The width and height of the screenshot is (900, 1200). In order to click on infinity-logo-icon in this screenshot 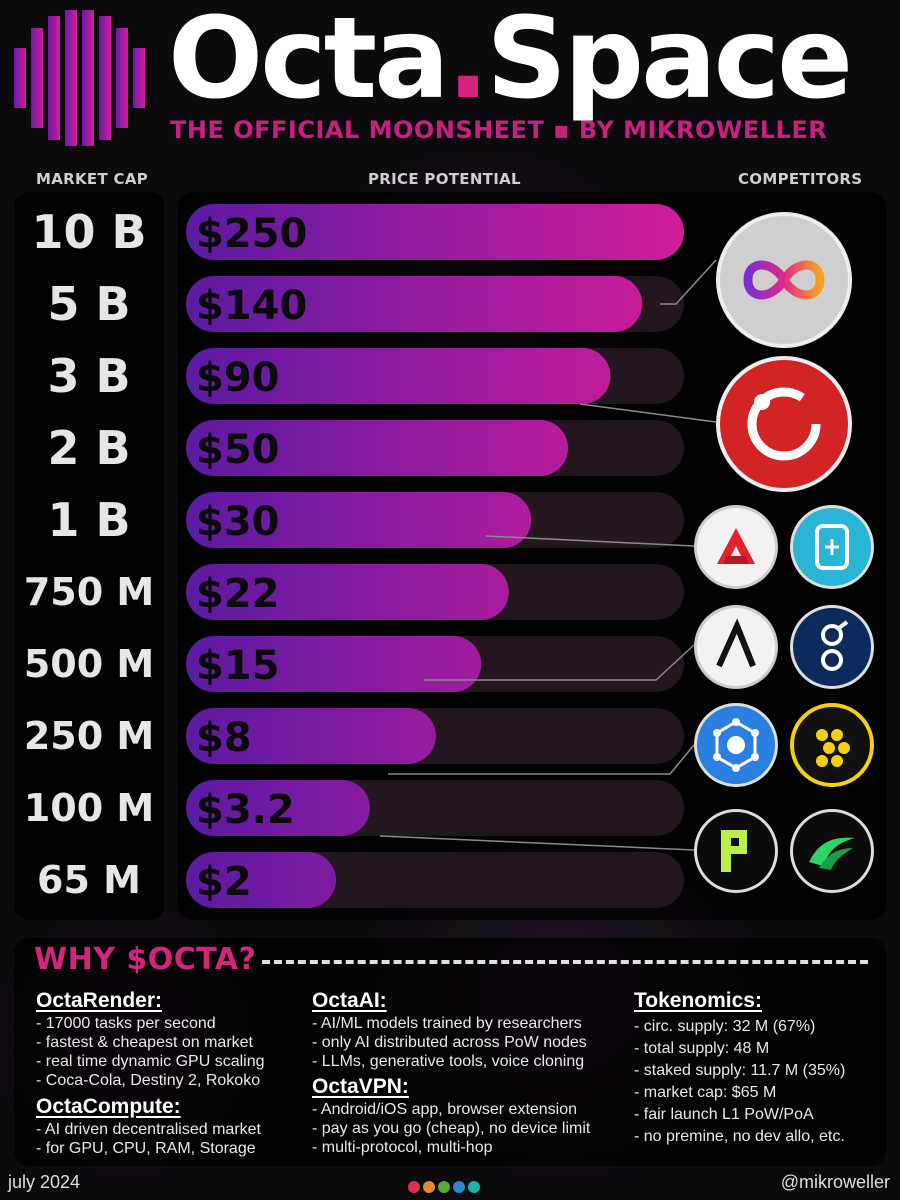, I will do `click(784, 280)`.